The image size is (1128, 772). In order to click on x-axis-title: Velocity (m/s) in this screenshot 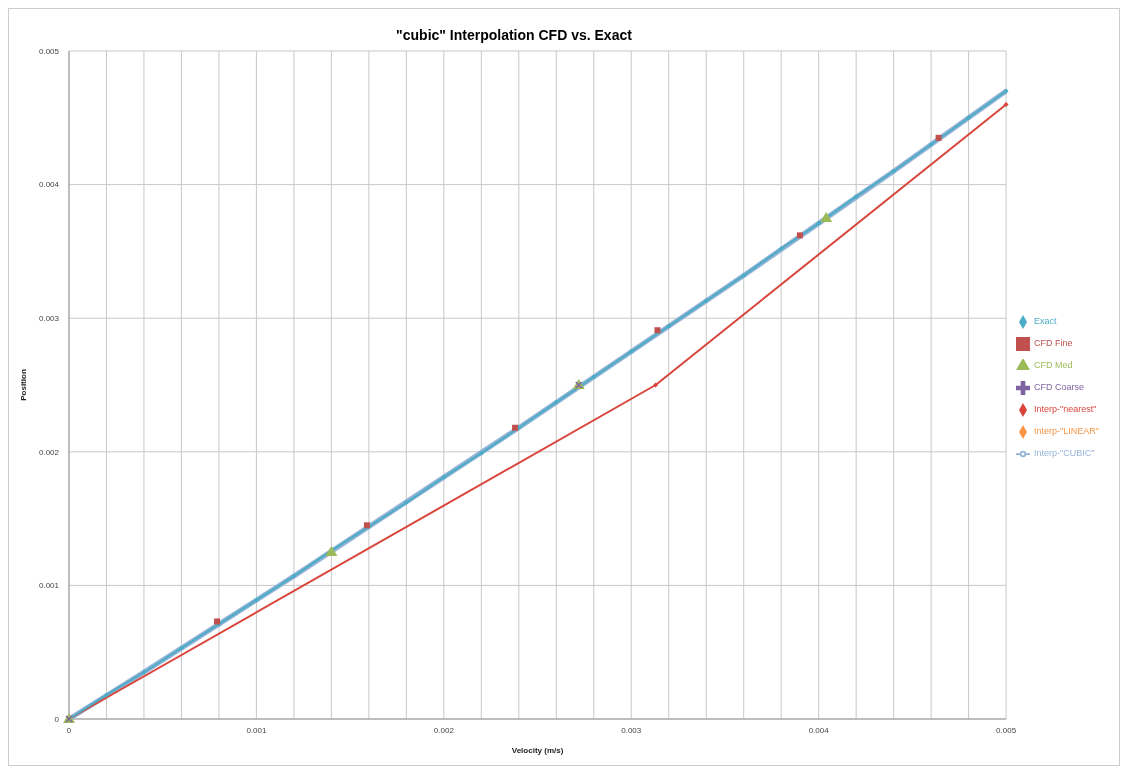, I will do `click(537, 750)`.